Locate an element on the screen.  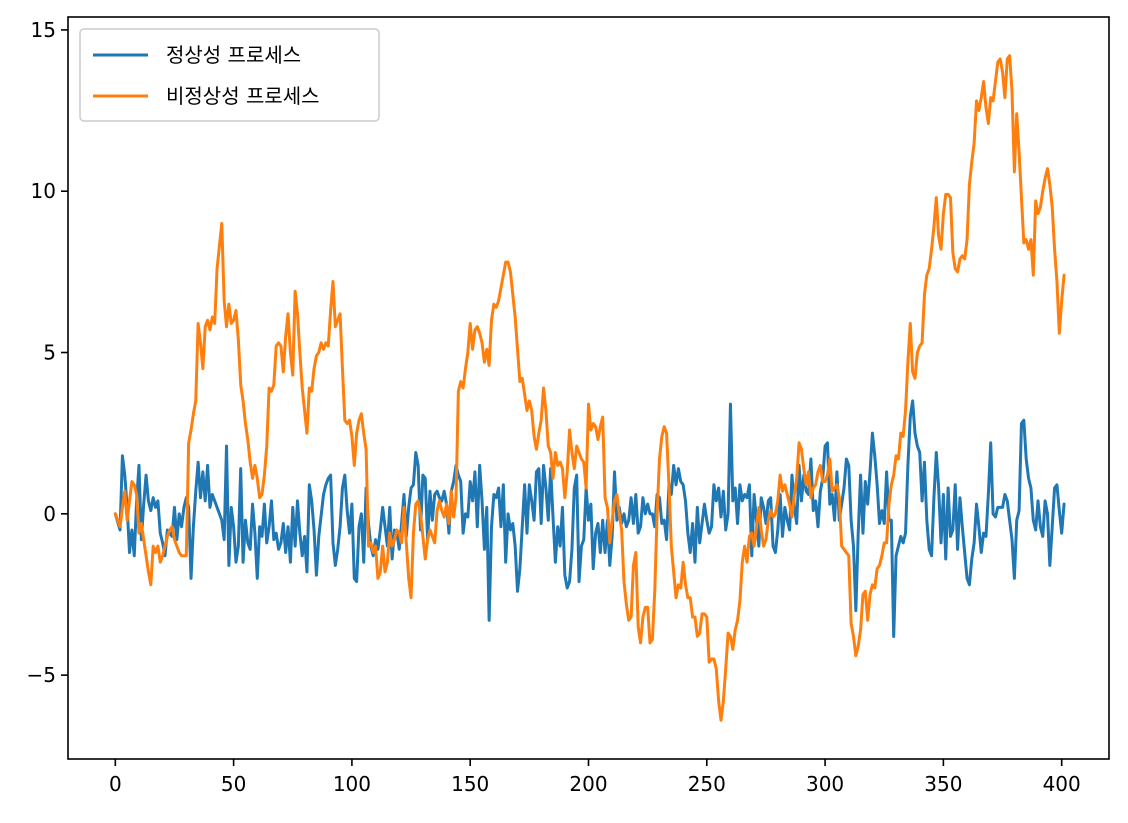
y-tick-label: 10 is located at coordinates (43, 191).